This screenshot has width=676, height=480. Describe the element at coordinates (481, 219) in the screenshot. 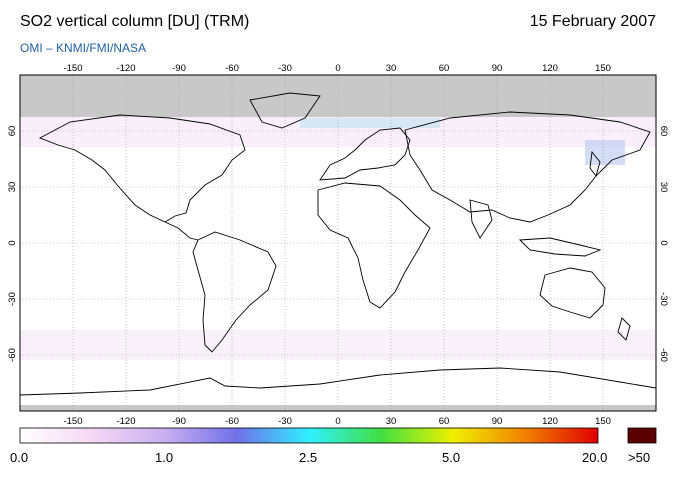

I see `coast-india` at that location.